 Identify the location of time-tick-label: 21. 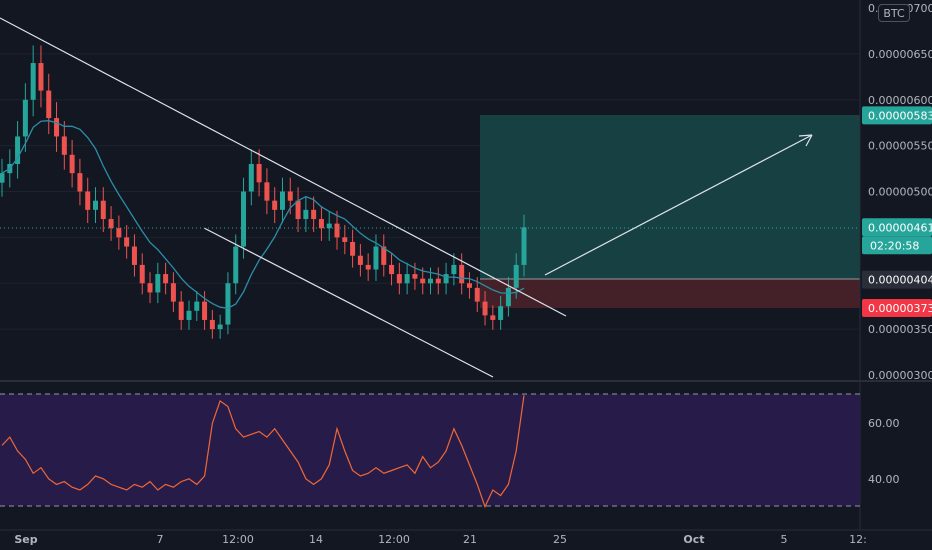
(470, 539).